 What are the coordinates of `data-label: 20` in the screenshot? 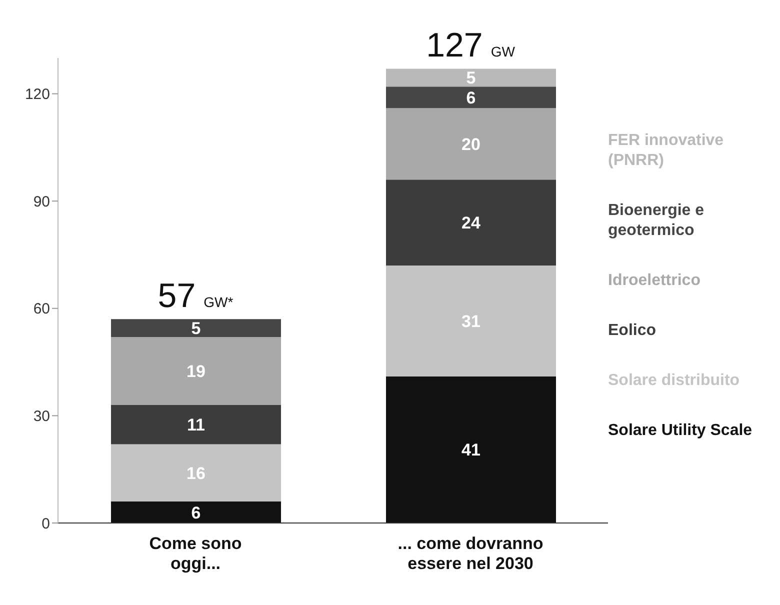 It's located at (471, 144).